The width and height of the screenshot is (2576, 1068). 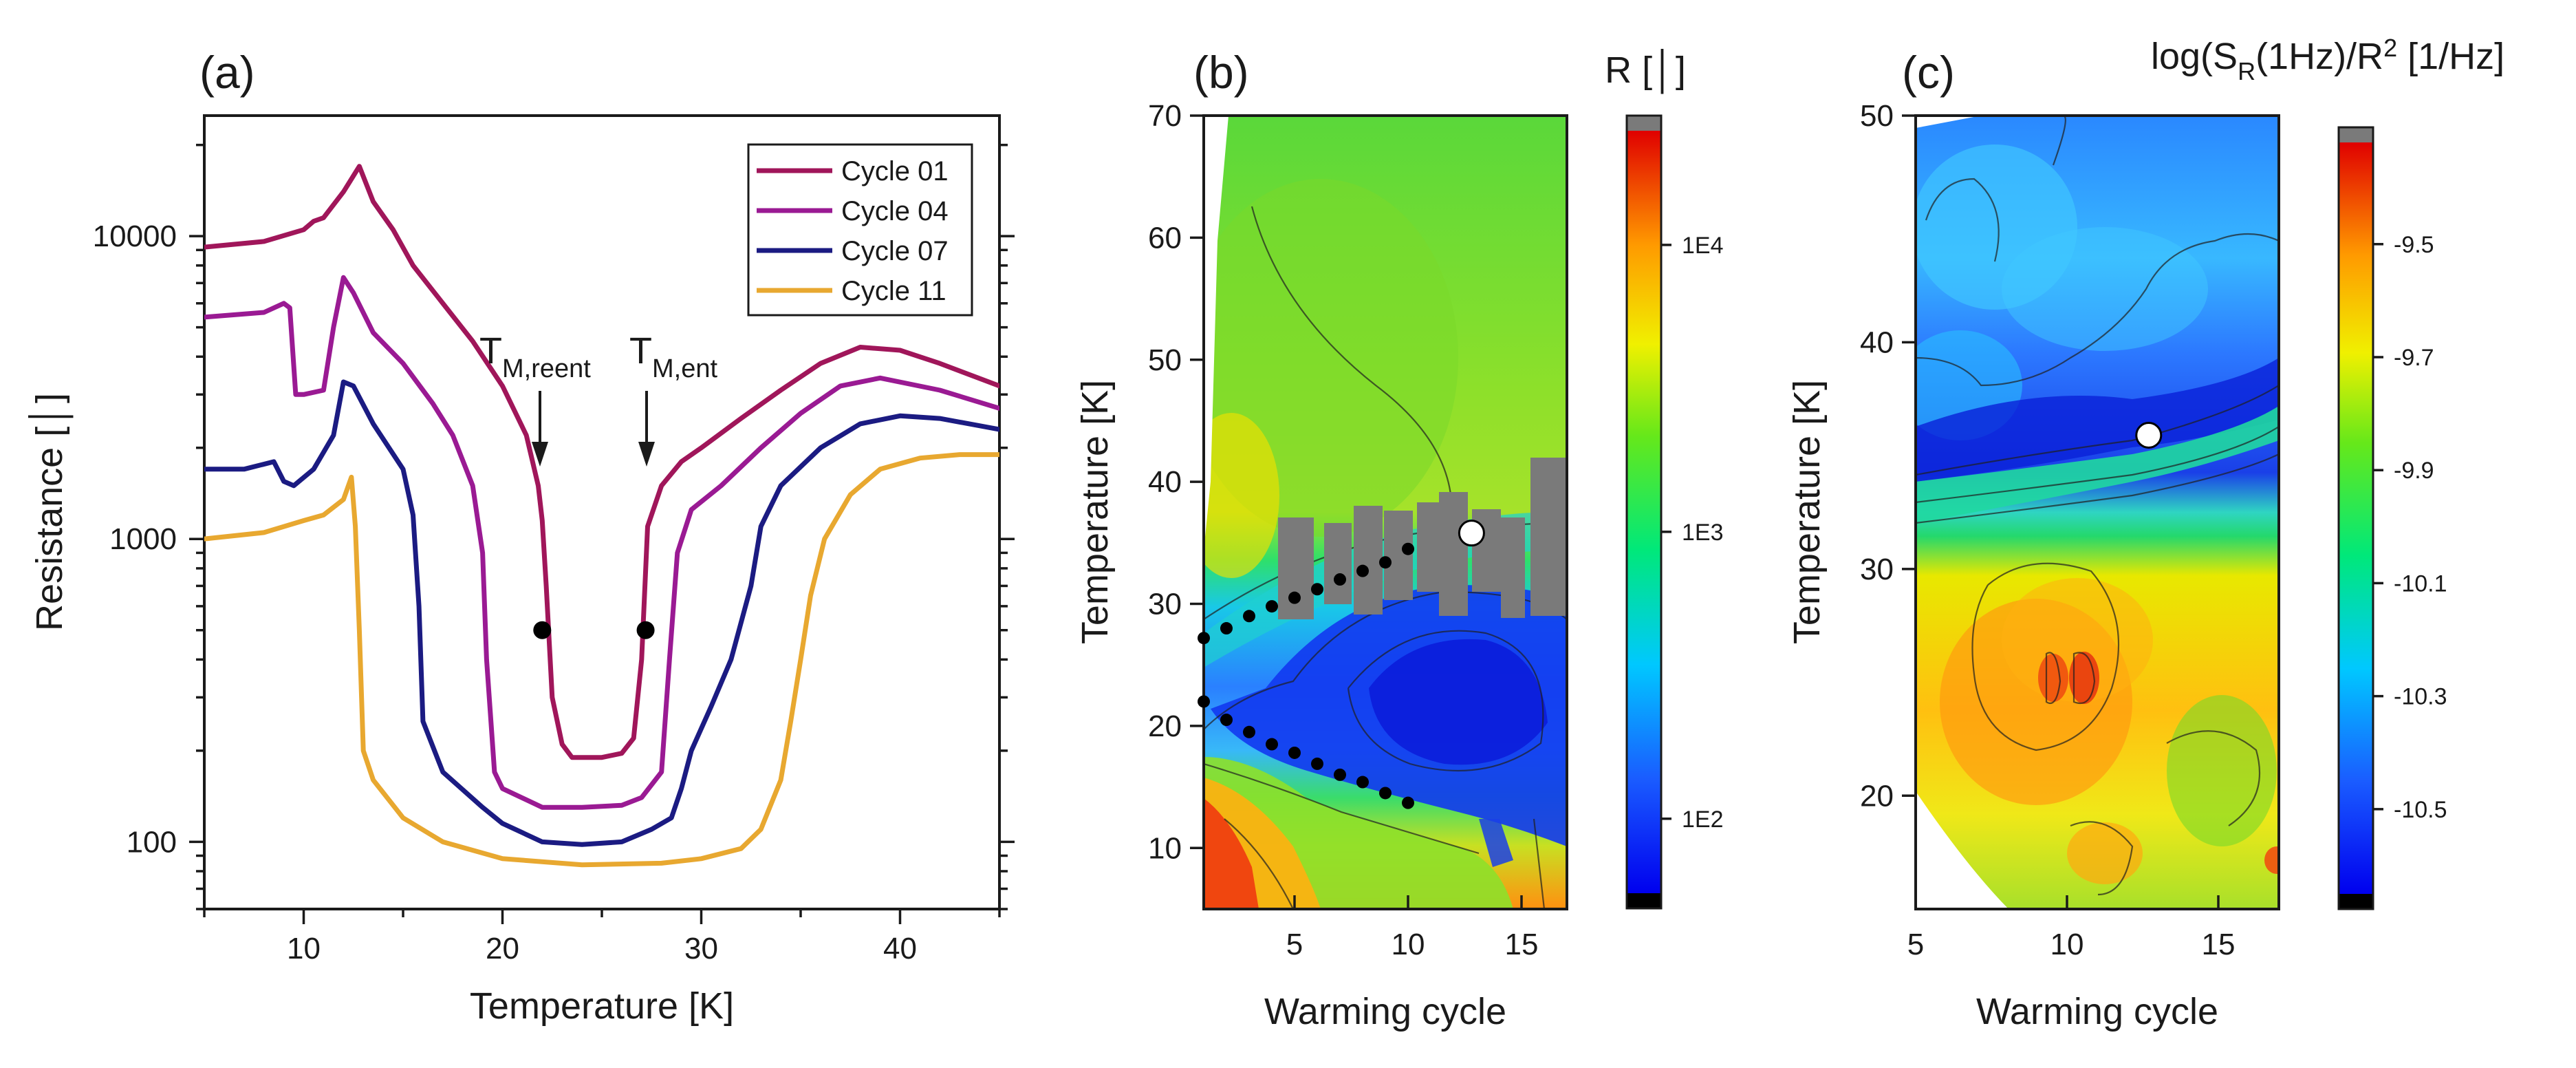 What do you see at coordinates (490, 351) in the screenshot?
I see `annotation-reentrant-T: T` at bounding box center [490, 351].